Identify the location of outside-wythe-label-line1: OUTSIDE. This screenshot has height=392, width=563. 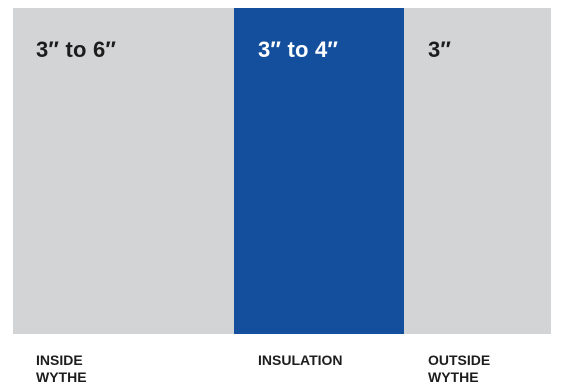
(459, 360).